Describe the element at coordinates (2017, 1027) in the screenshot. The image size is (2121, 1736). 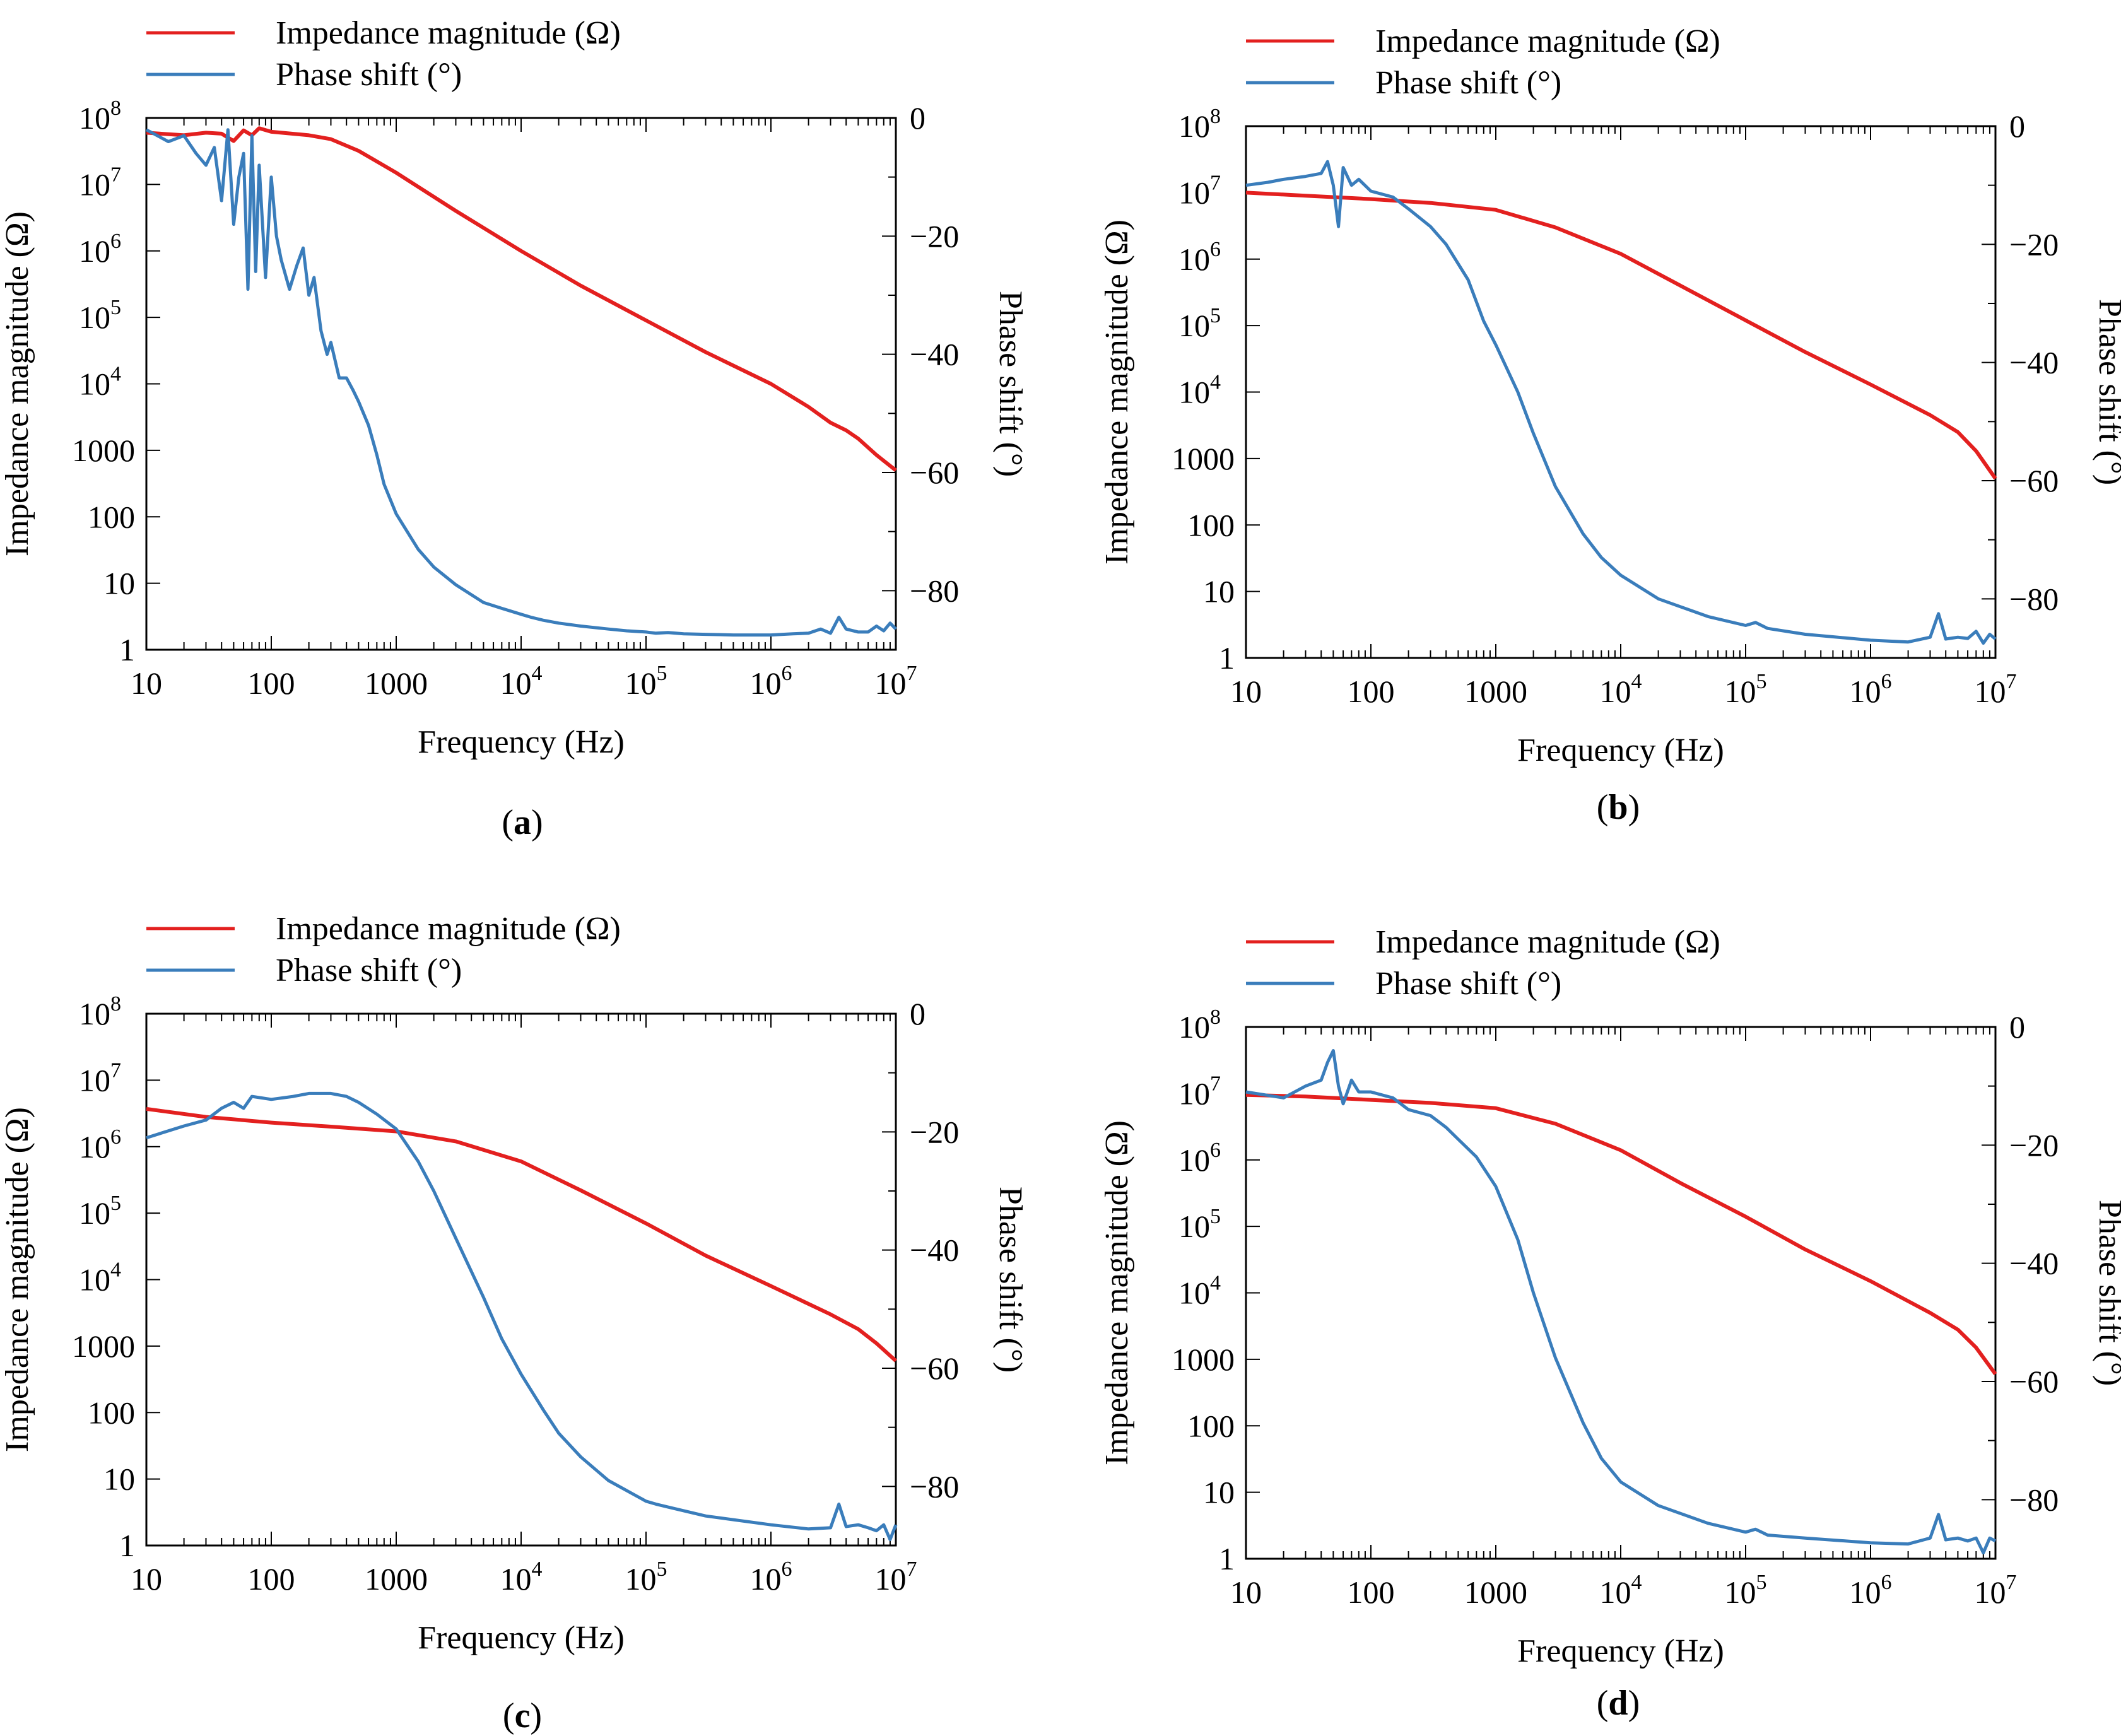
I see `y-right-tick-label: 0` at that location.